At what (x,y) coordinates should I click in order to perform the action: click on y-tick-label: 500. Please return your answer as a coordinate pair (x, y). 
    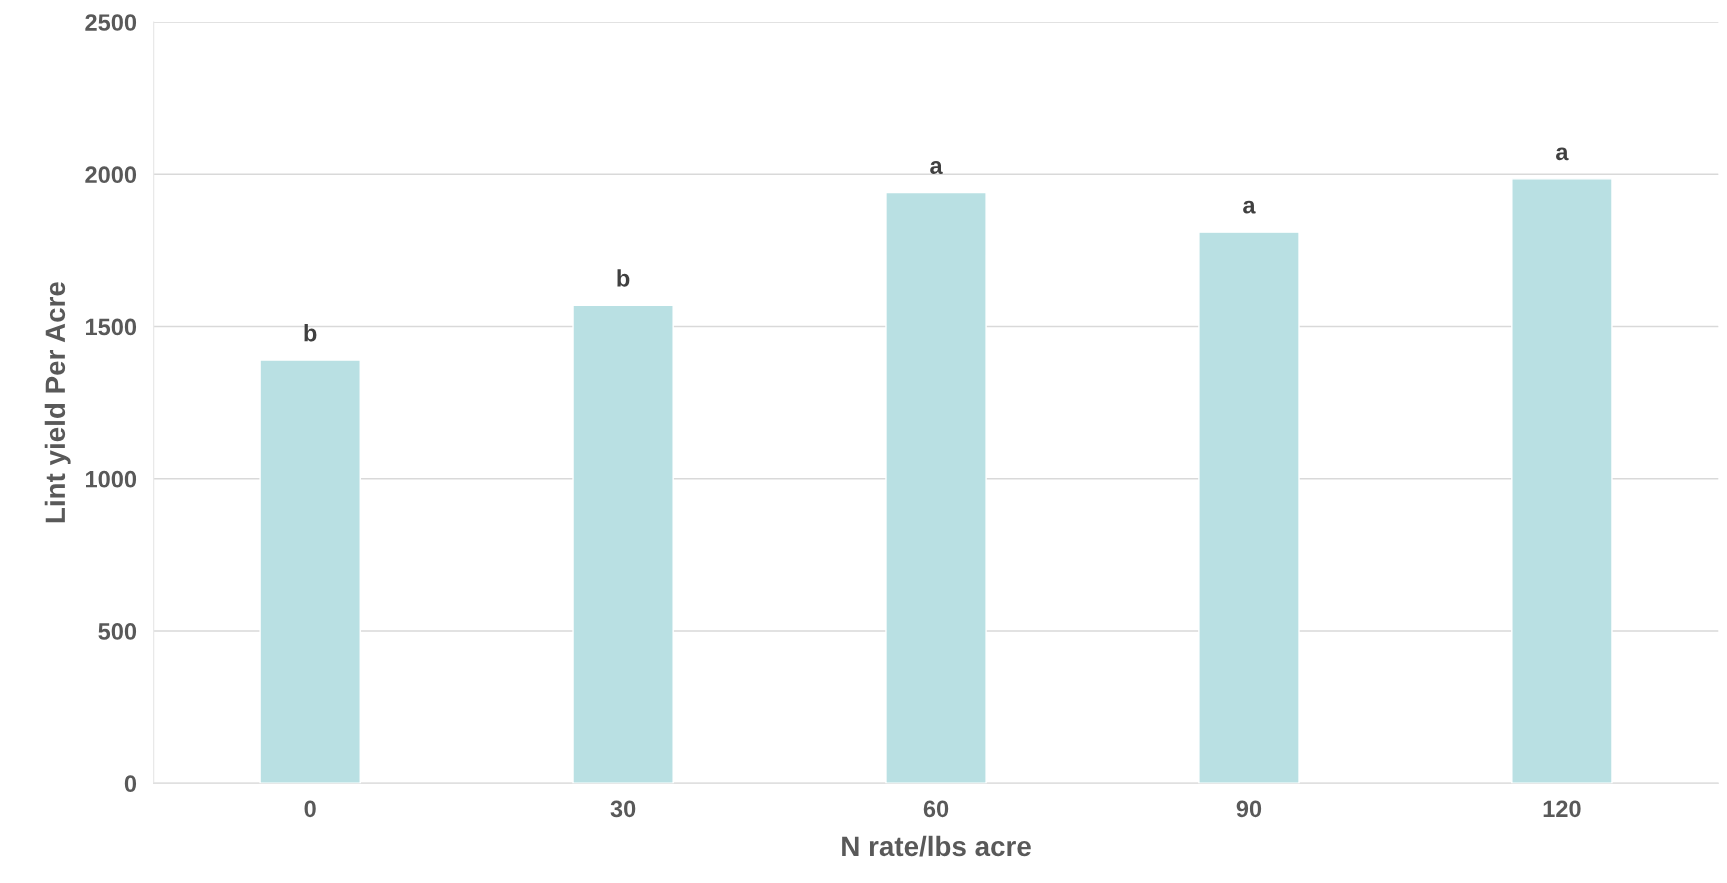
    Looking at the image, I should click on (117, 631).